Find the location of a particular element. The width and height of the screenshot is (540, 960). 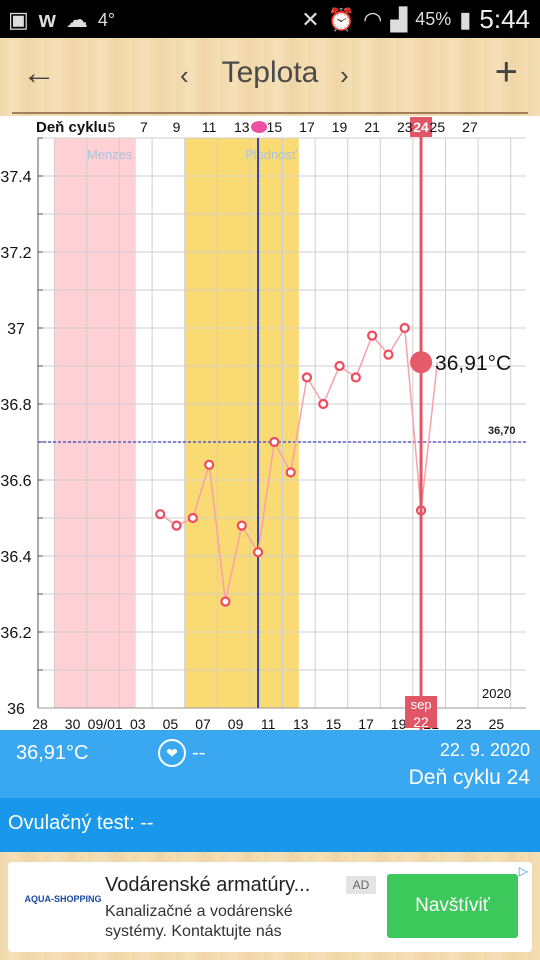

w-app-icon: w is located at coordinates (47, 19).